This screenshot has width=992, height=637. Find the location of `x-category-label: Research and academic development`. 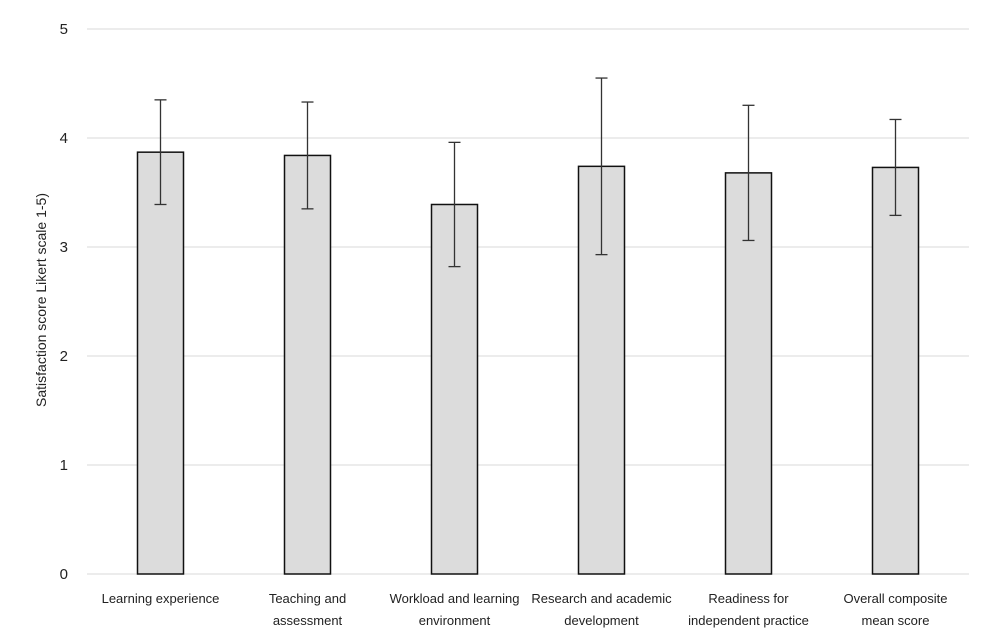

x-category-label: Research and academic development is located at coordinates (601, 609).